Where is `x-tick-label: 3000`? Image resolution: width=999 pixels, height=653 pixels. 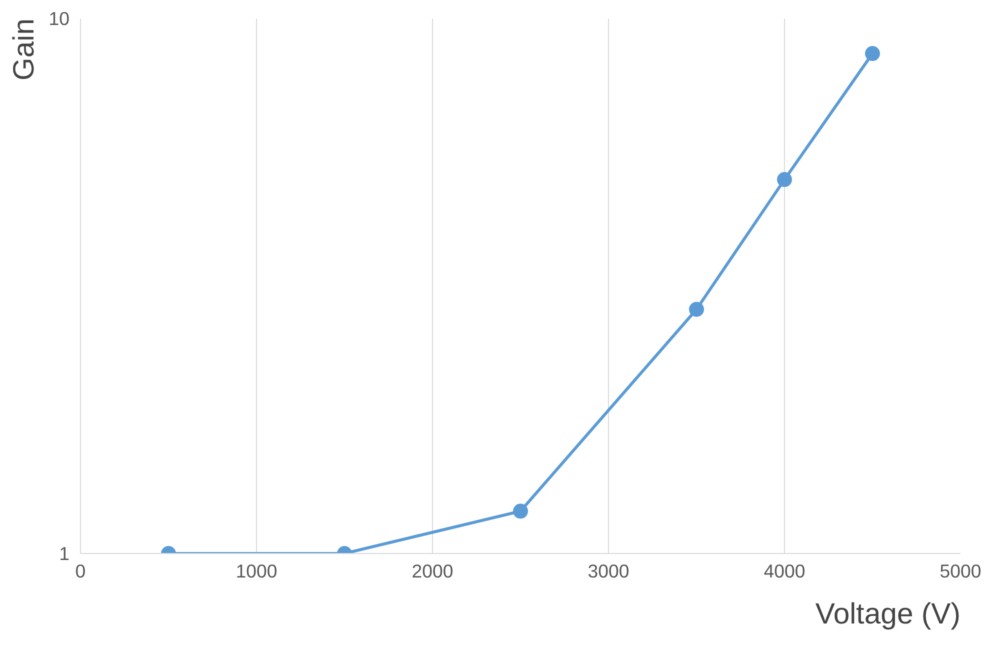 x-tick-label: 3000 is located at coordinates (609, 571).